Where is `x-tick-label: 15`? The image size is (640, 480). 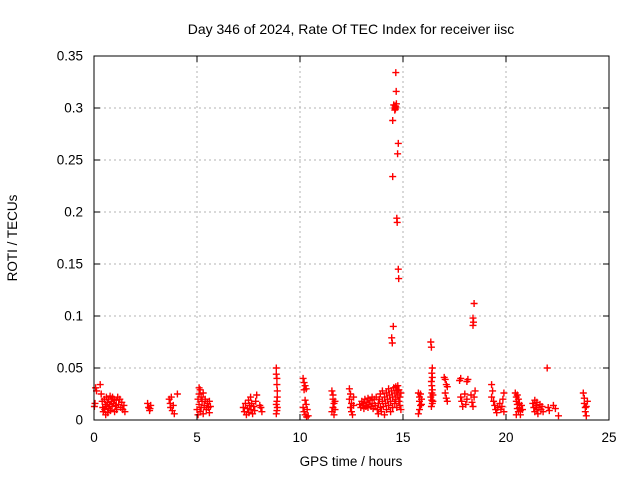 x-tick-label: 15 is located at coordinates (402, 437).